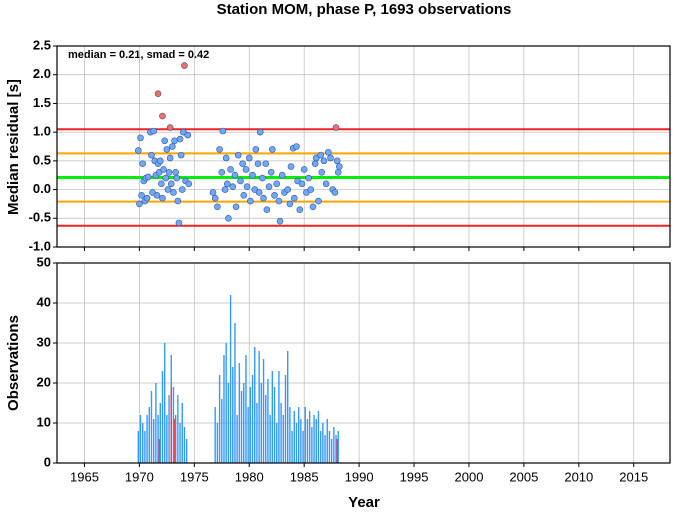 Image resolution: width=678 pixels, height=516 pixels. What do you see at coordinates (139, 476) in the screenshot?
I see `x-tick-label: 1970` at bounding box center [139, 476].